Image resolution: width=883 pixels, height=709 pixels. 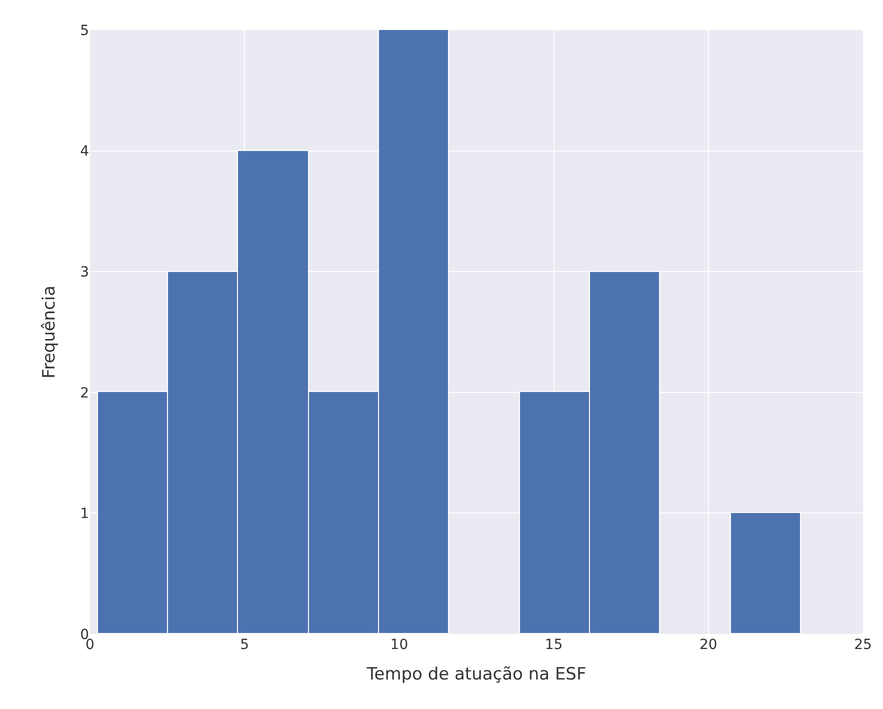 I want to click on y-tick-label: 3, so click(x=84, y=272).